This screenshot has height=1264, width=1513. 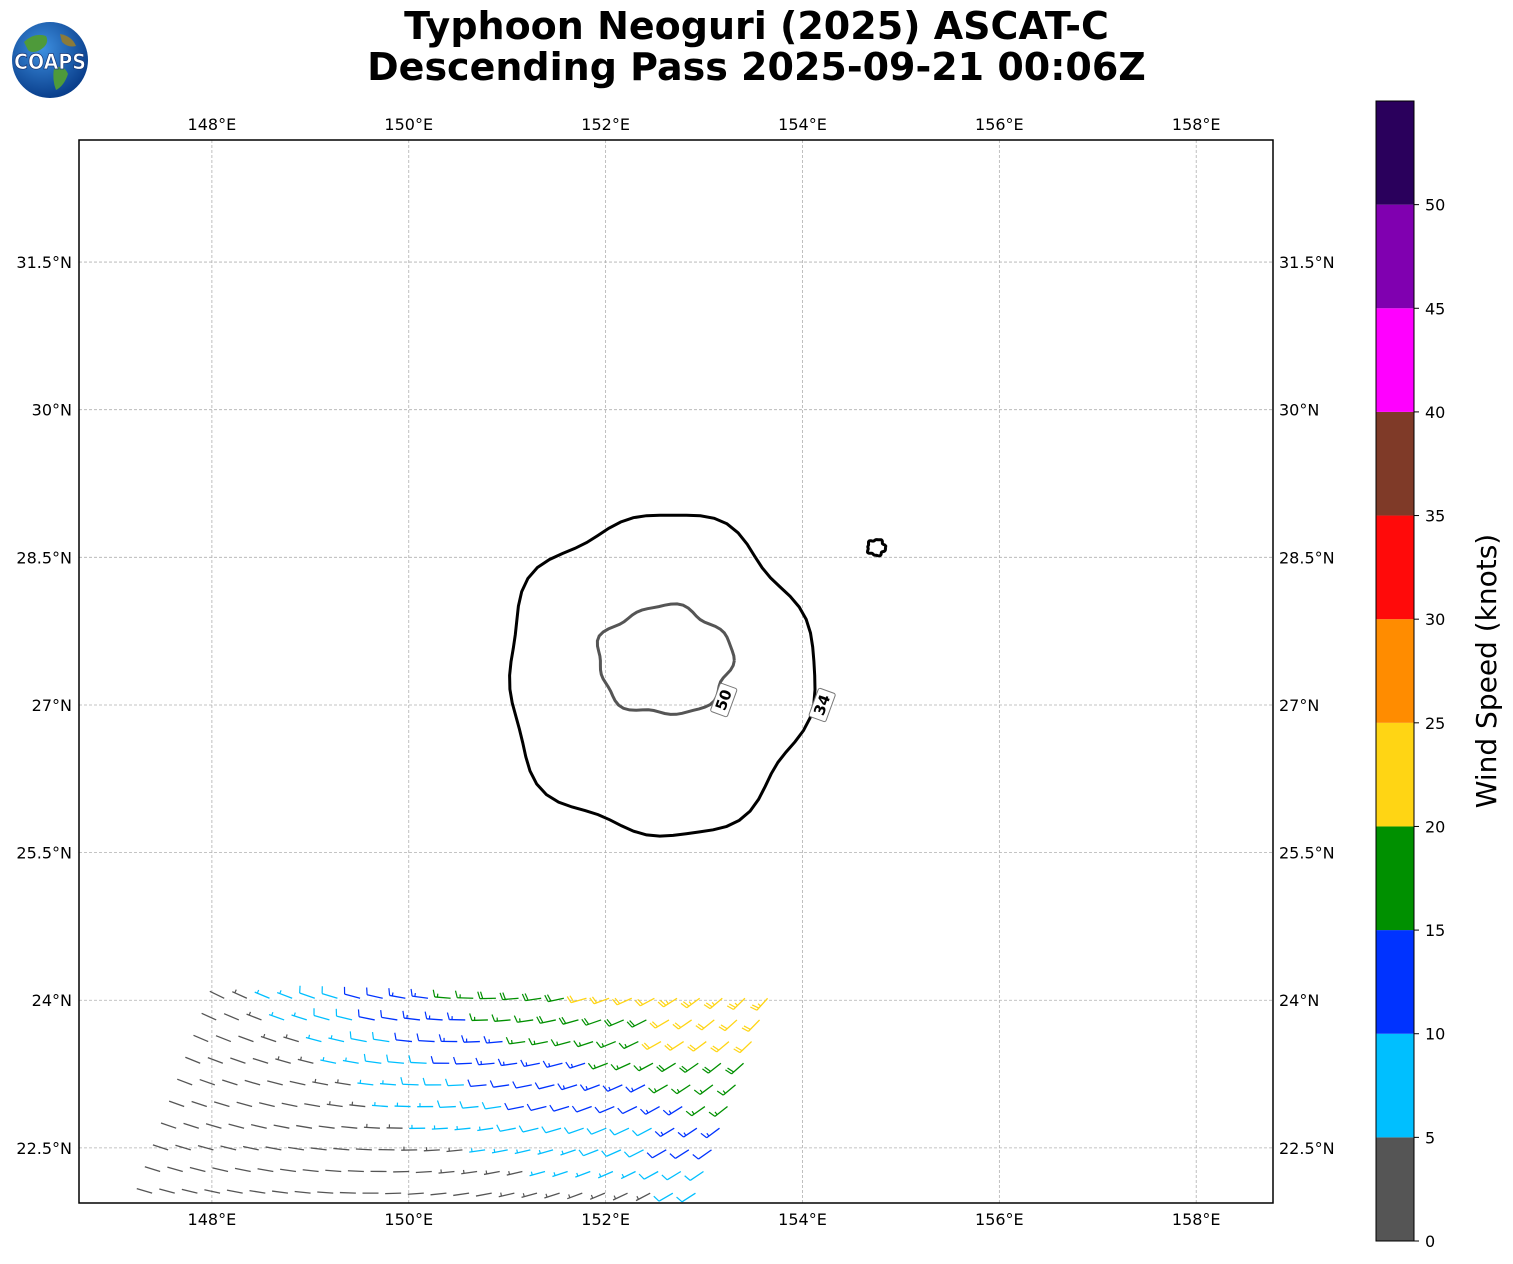 What do you see at coordinates (44, 1148) in the screenshot?
I see `y-tick-left-6: 22.5°N` at bounding box center [44, 1148].